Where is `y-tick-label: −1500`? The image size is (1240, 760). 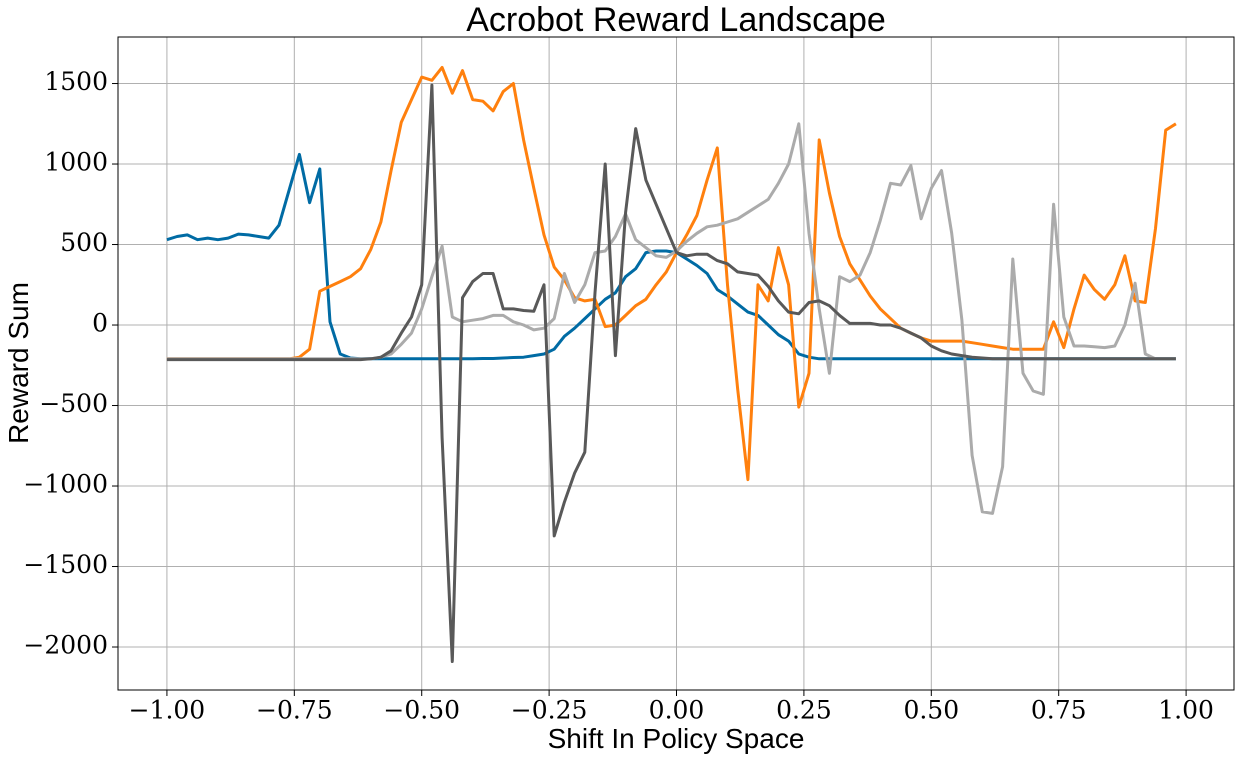 y-tick-label: −1500 is located at coordinates (65, 564).